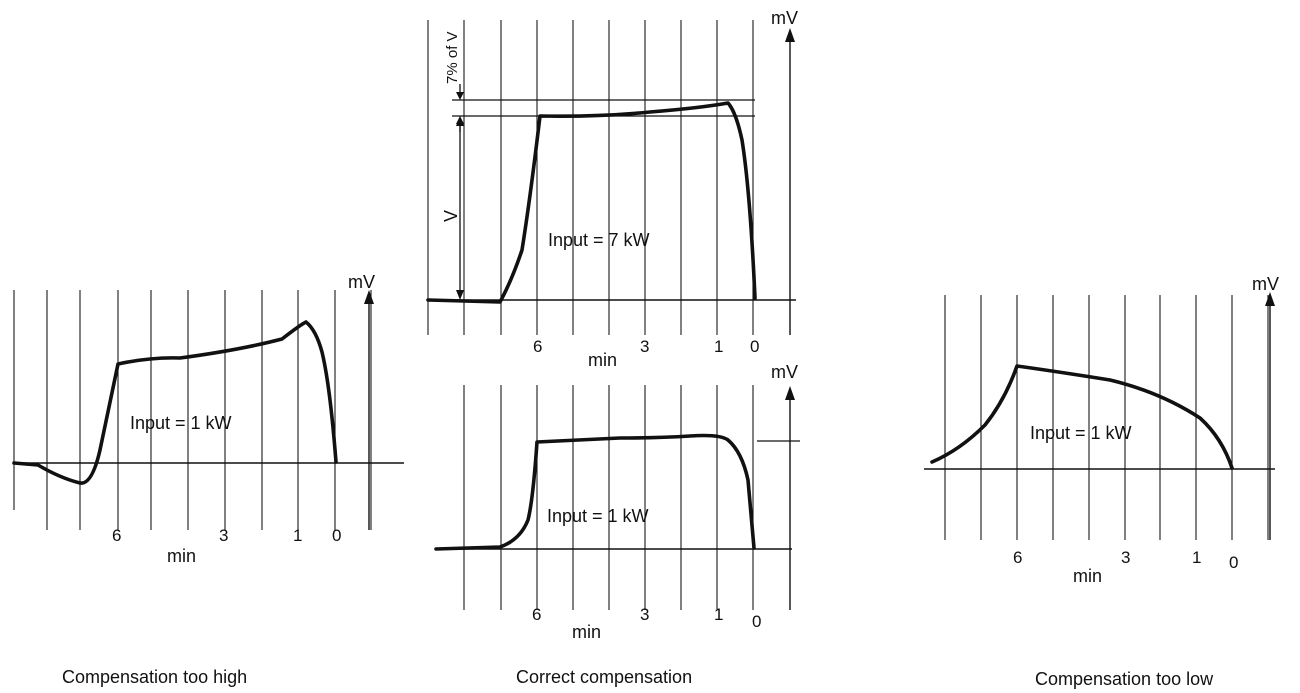 The width and height of the screenshot is (1300, 693). What do you see at coordinates (451, 216) in the screenshot?
I see `v-label: V` at bounding box center [451, 216].